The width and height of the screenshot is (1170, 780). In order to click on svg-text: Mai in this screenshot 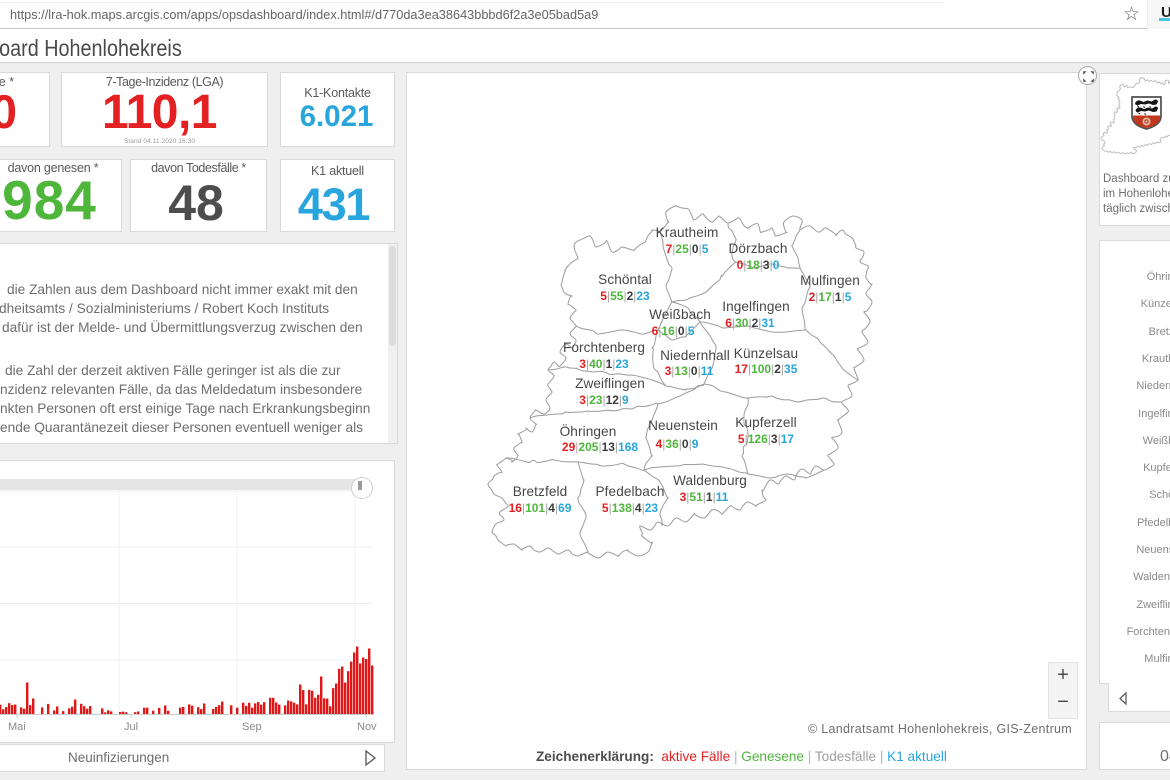, I will do `click(17, 727)`.